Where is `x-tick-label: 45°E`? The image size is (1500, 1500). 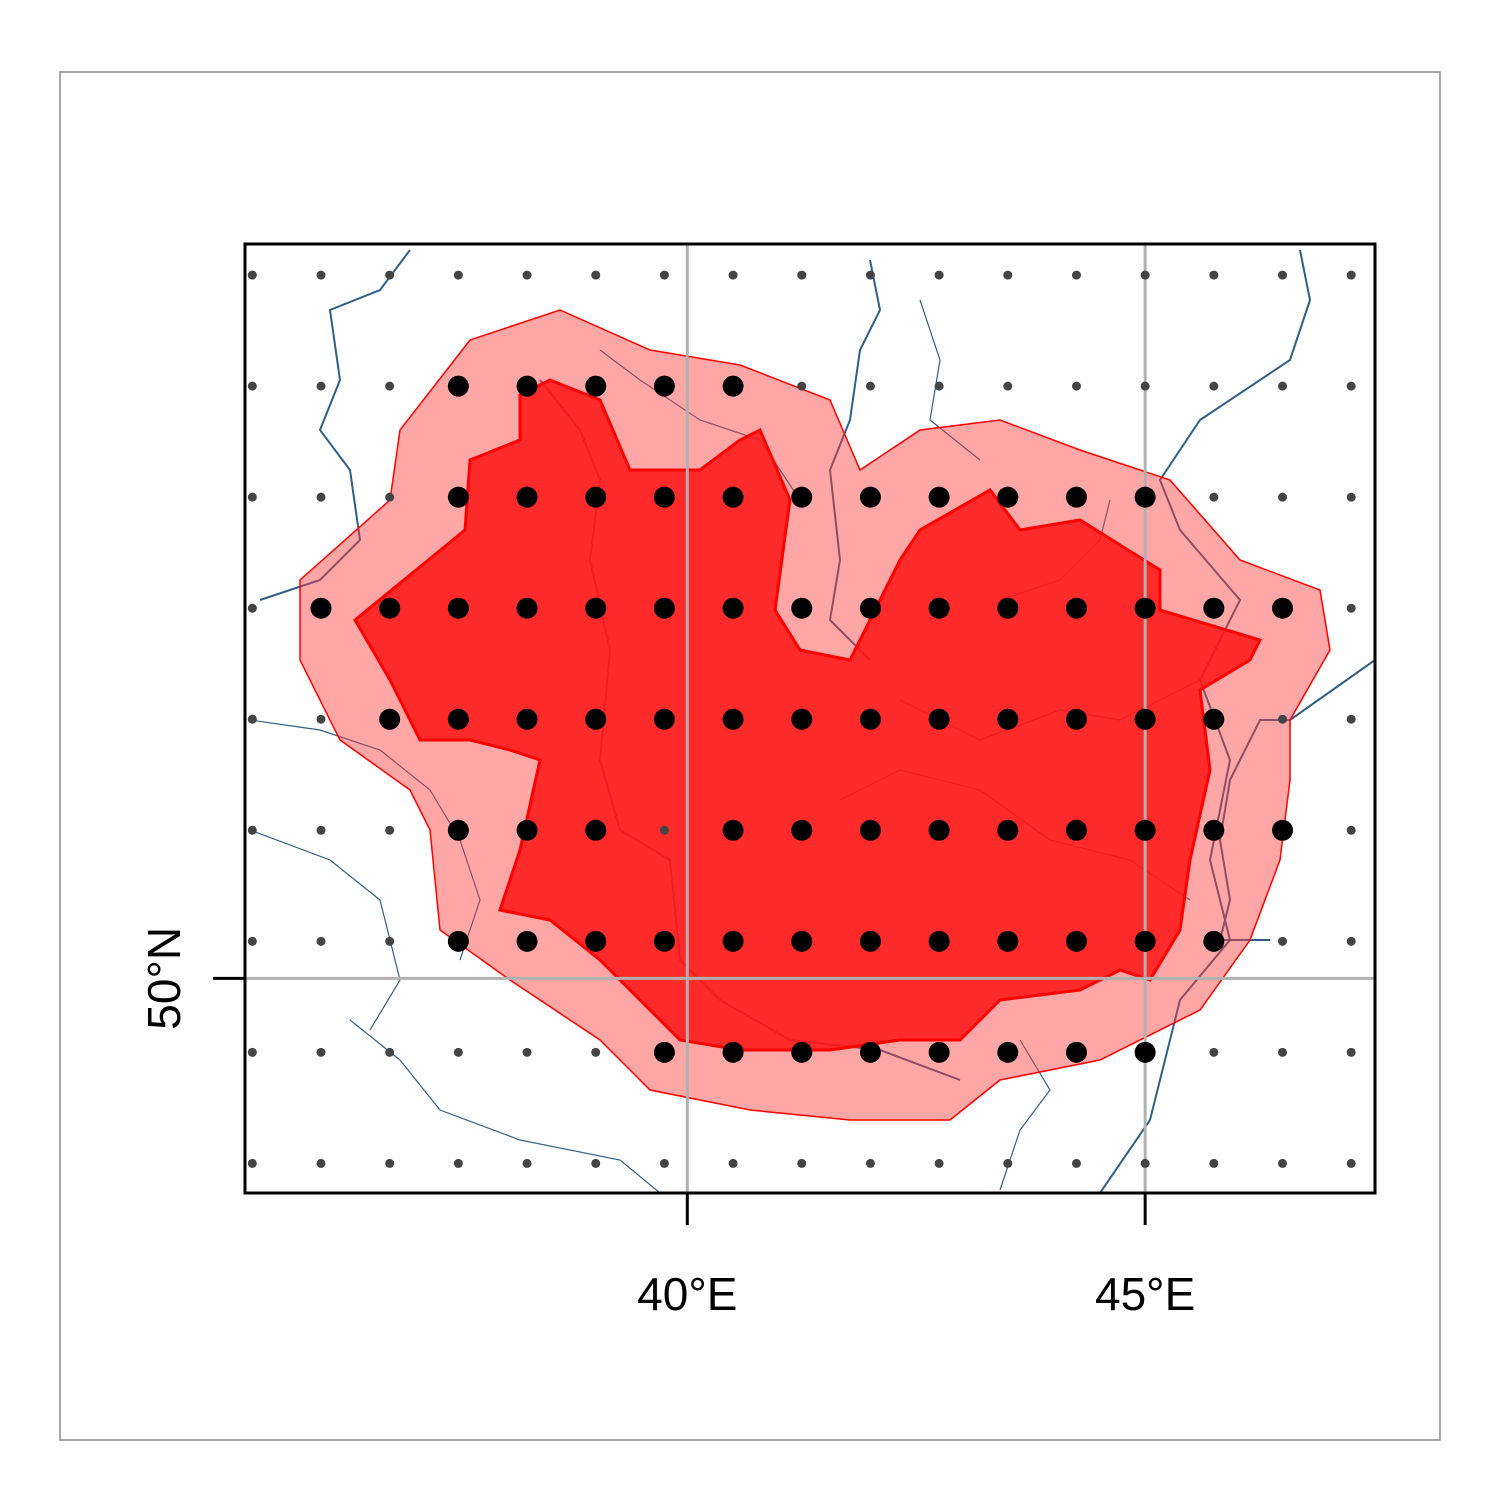 x-tick-label: 45°E is located at coordinates (1145, 1294).